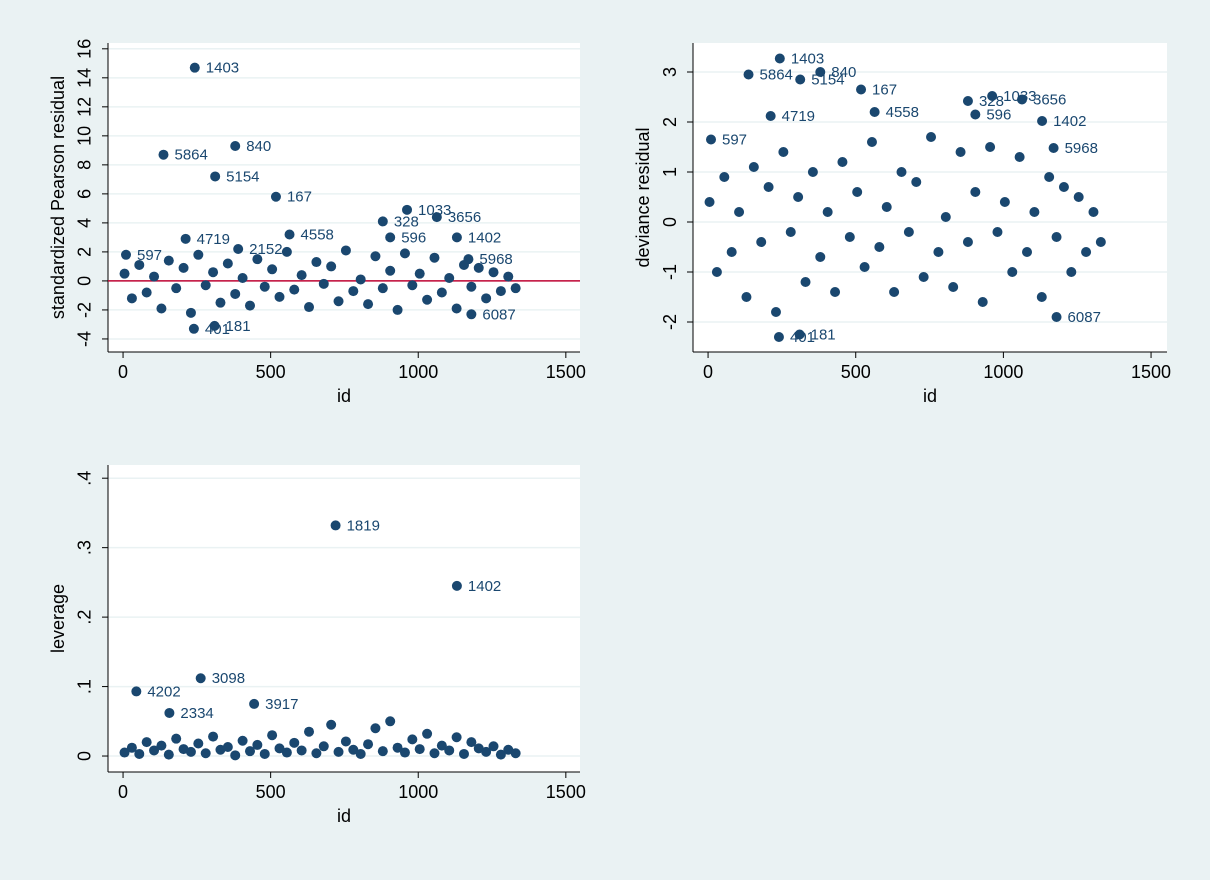  Describe the element at coordinates (643, 197) in the screenshot. I see `y-axis-title: deviance residual` at that location.